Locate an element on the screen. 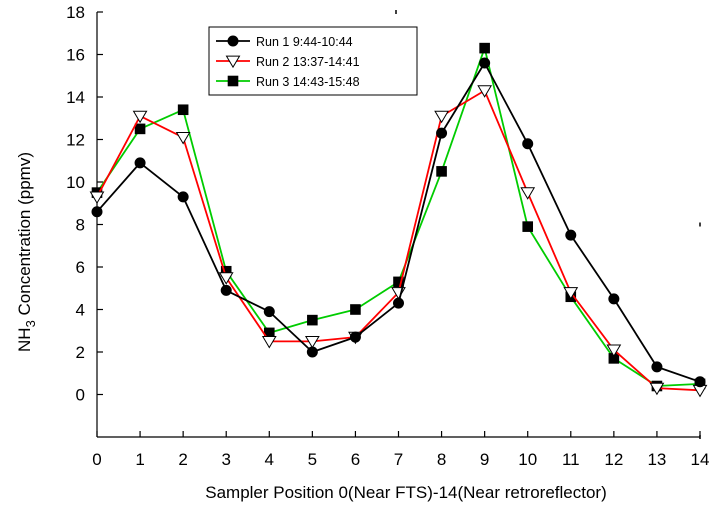  legend-label: Run 3 14:43-15:48 is located at coordinates (308, 82).